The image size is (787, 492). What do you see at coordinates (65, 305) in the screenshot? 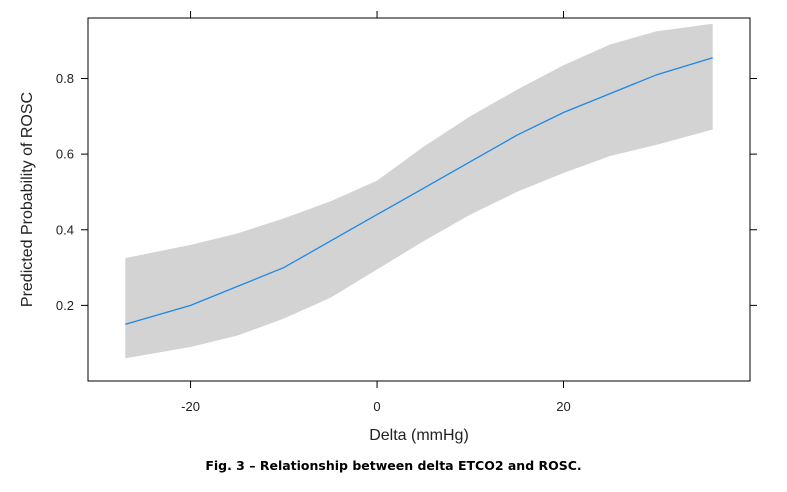
I see `y-tick-label: 0.2` at bounding box center [65, 305].